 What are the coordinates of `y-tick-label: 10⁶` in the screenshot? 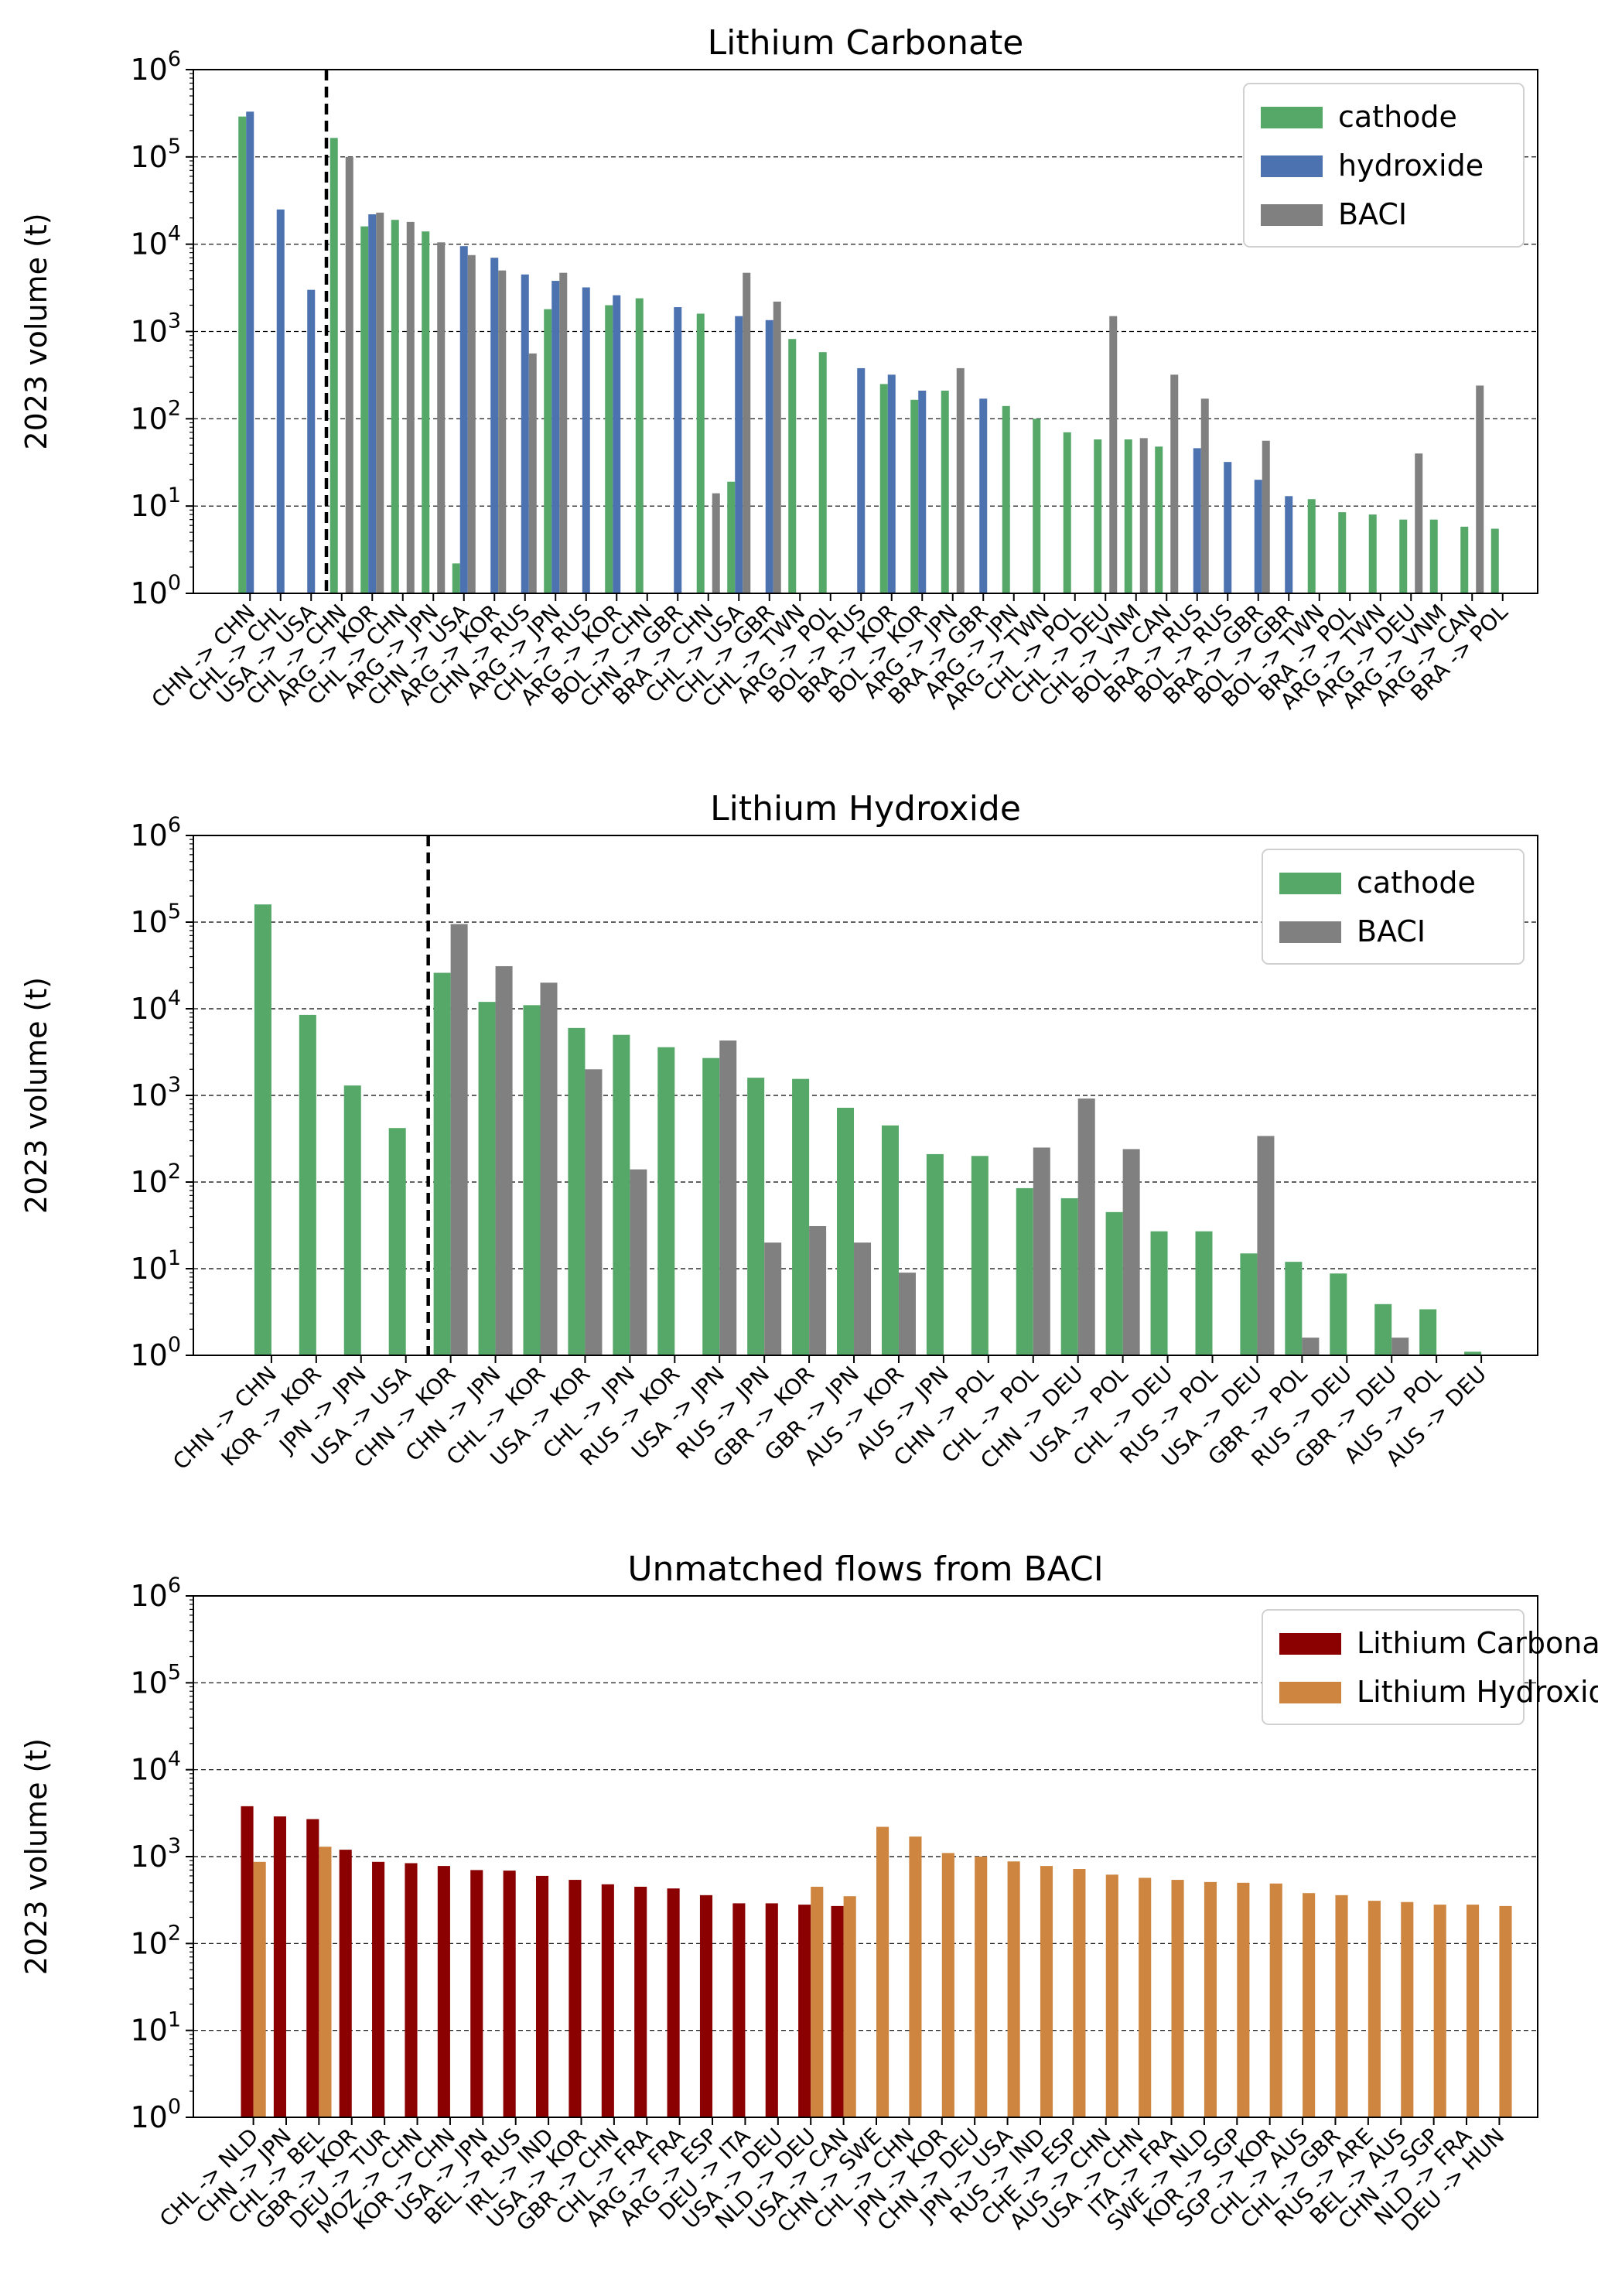 It's located at (155, 1593).